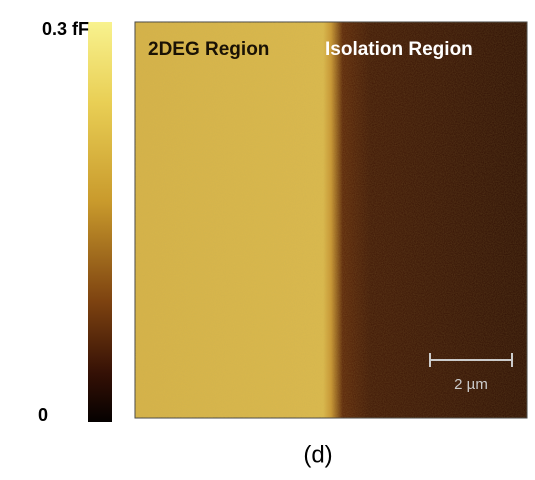 The height and width of the screenshot is (480, 535). Describe the element at coordinates (65, 29) in the screenshot. I see `colorbar-max-label: 0.3 fF` at that location.